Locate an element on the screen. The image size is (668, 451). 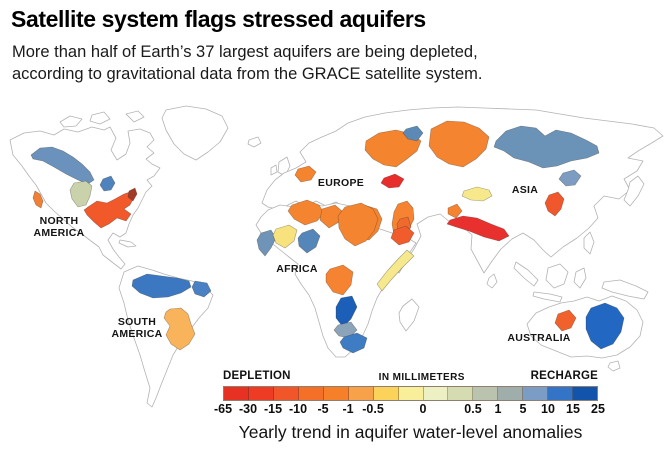
legend-tick-label: 5 is located at coordinates (523, 409).